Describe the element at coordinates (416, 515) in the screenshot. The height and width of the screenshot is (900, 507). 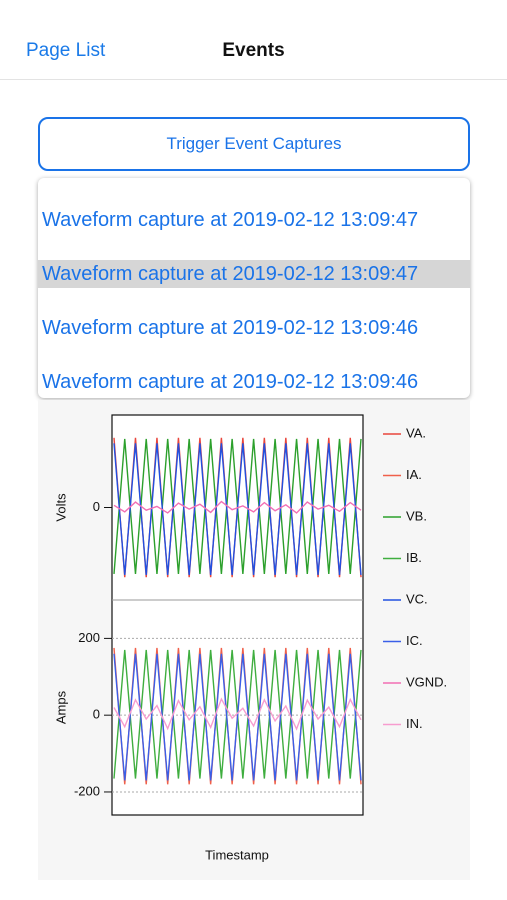
I see `legend-label: VB.` at that location.